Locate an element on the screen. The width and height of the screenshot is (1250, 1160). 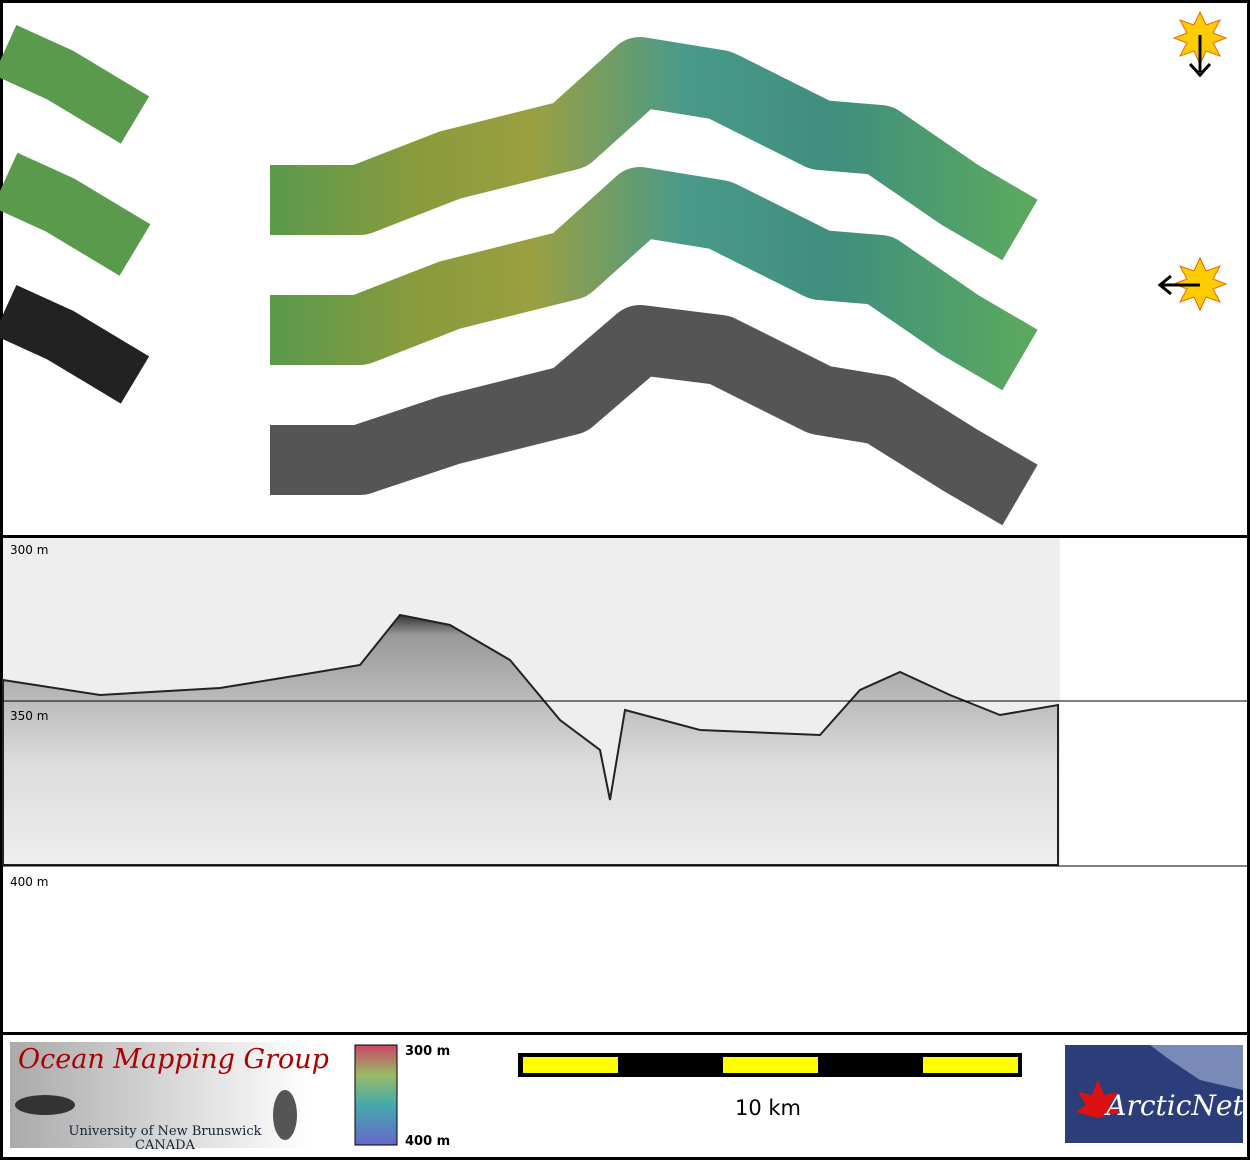
scale-bar is located at coordinates (770, 1065).